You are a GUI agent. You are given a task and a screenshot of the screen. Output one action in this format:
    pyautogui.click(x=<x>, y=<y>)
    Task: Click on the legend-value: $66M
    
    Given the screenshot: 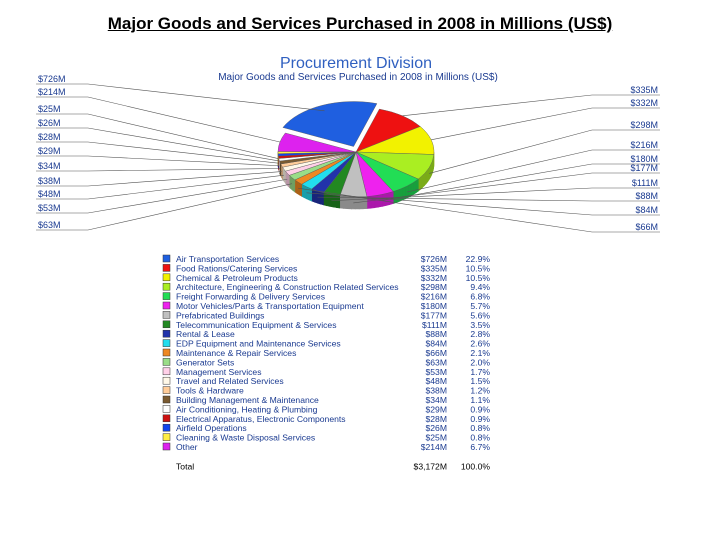 What is the action you would take?
    pyautogui.click(x=437, y=353)
    